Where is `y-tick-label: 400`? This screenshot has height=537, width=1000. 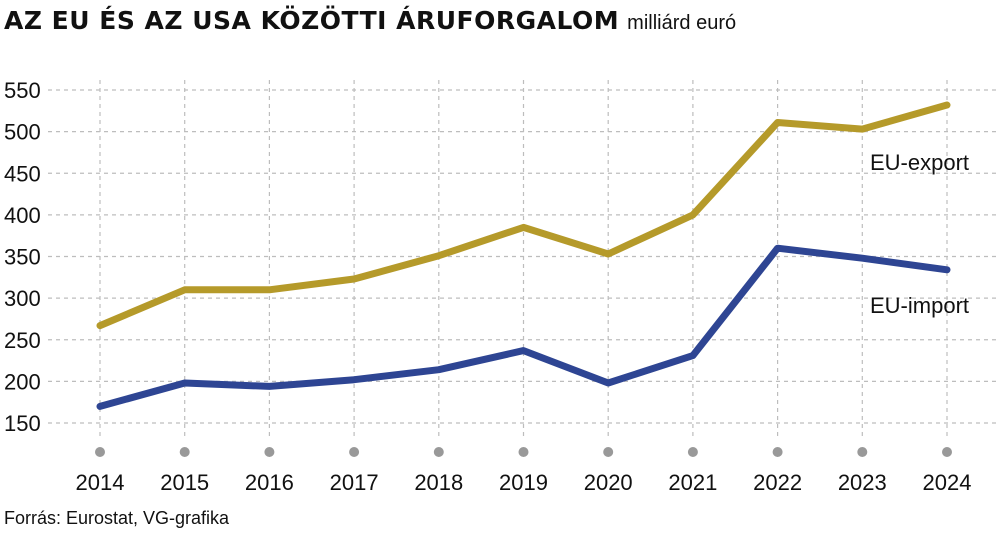 y-tick-label: 400 is located at coordinates (22, 215).